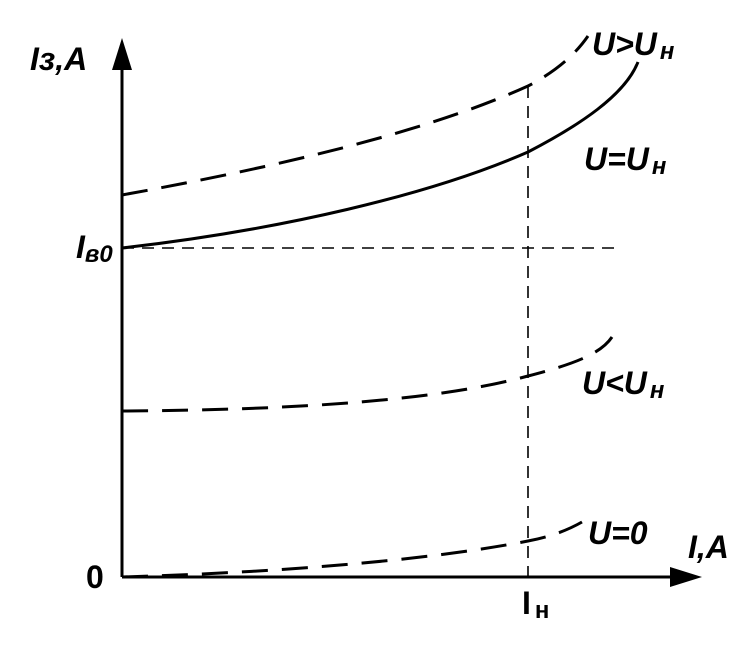 The height and width of the screenshot is (661, 756). What do you see at coordinates (367, 374) in the screenshot?
I see `curve-u-less-un` at bounding box center [367, 374].